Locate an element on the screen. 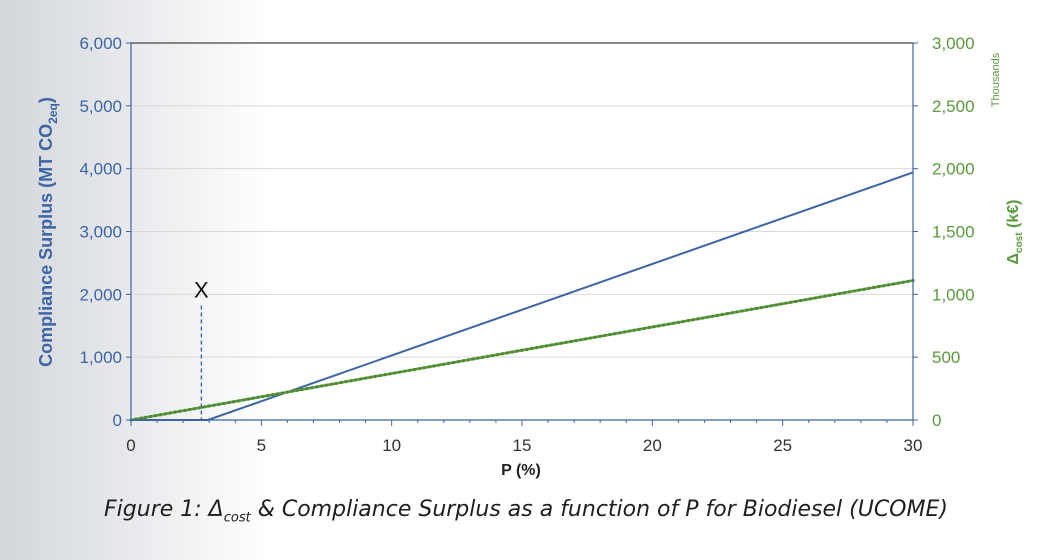 The height and width of the screenshot is (560, 1052). left-tick-label: 4,000 is located at coordinates (100, 169).